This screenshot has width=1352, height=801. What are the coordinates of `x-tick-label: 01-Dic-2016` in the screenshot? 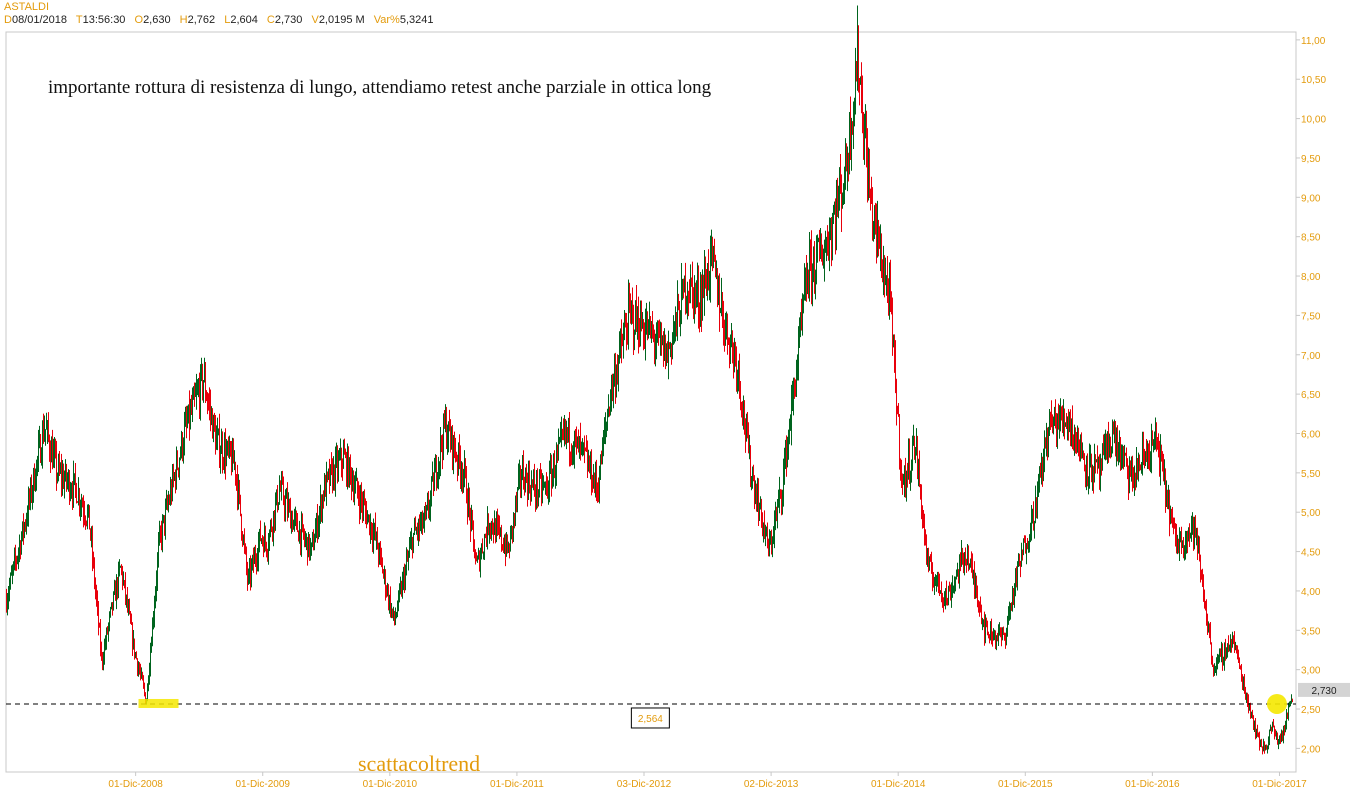 It's located at (1152, 784).